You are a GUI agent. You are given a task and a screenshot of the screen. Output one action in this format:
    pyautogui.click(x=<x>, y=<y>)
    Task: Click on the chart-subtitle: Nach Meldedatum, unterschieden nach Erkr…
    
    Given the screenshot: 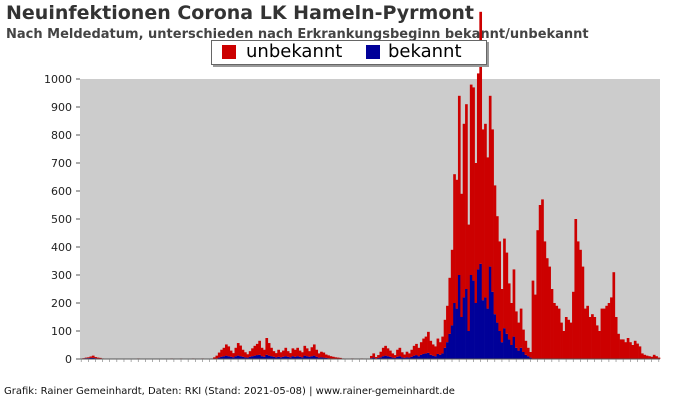 What is the action you would take?
    pyautogui.click(x=297, y=34)
    